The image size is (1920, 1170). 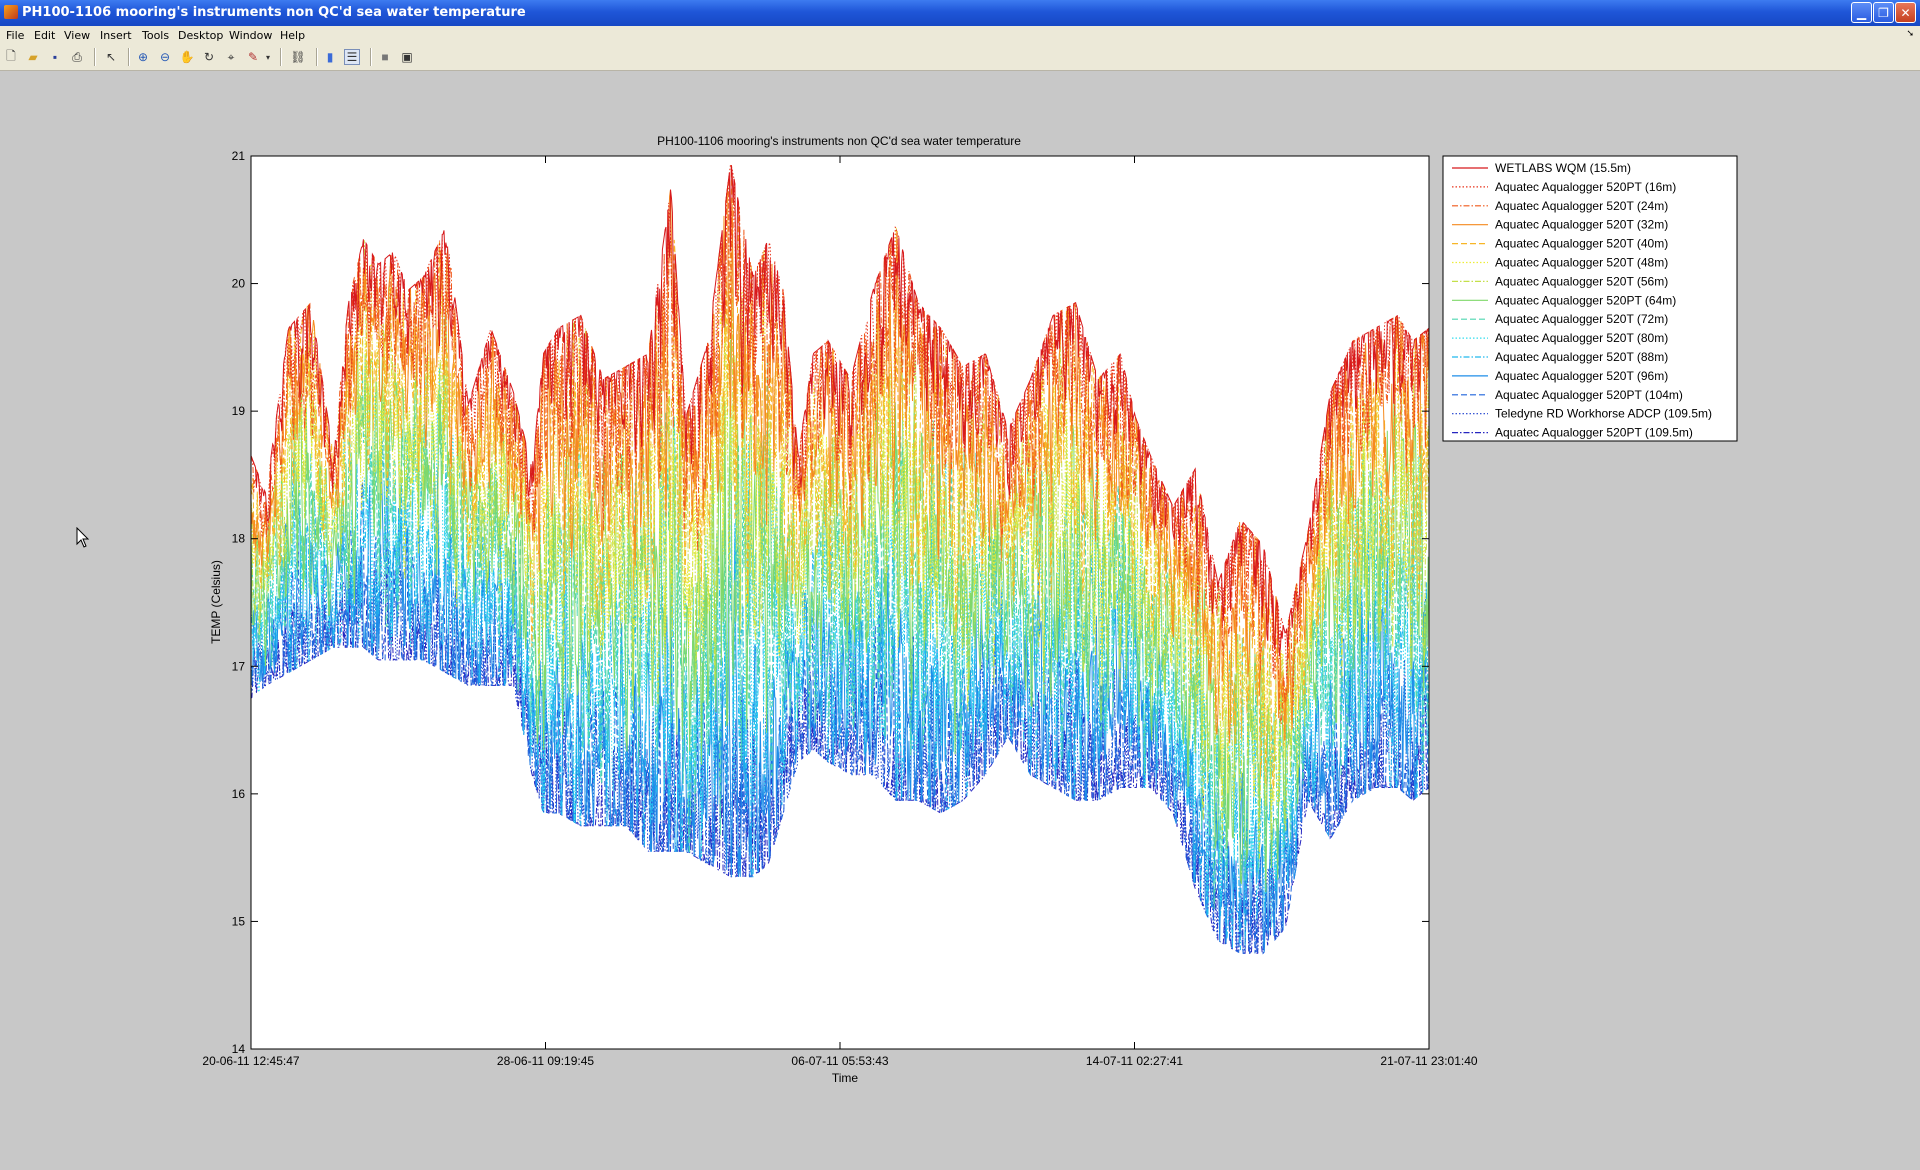 I want to click on matlab-icon, so click(x=11, y=12).